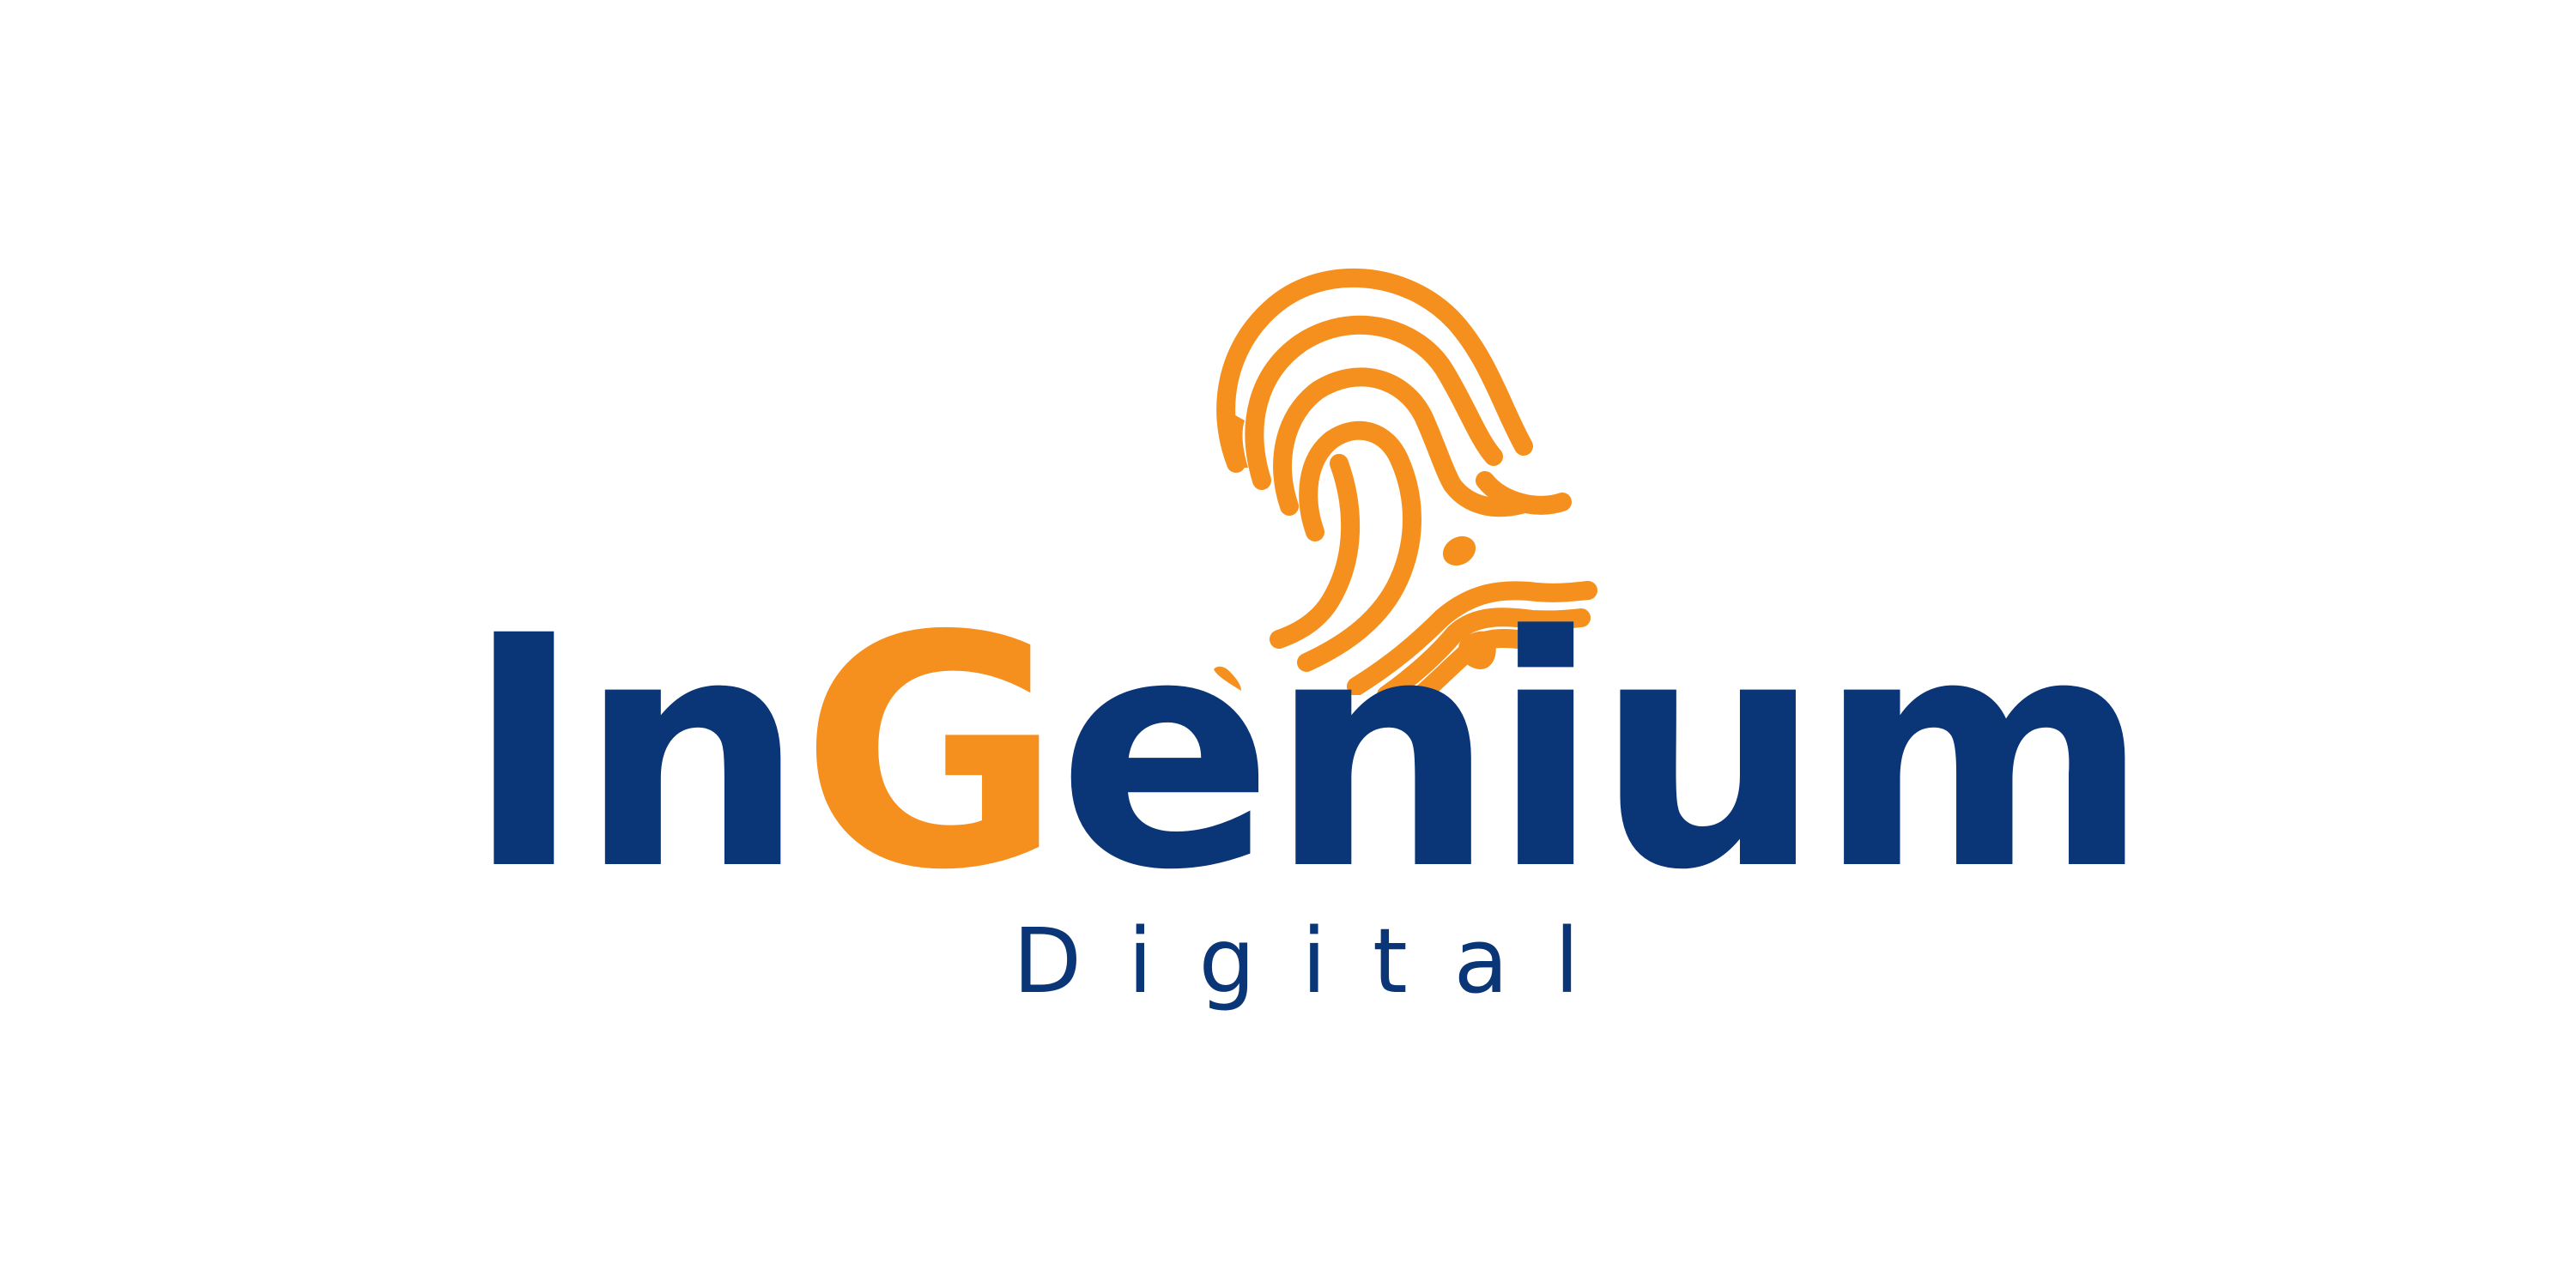  What do you see at coordinates (1227, 961) in the screenshot?
I see `tagline-letter: g` at bounding box center [1227, 961].